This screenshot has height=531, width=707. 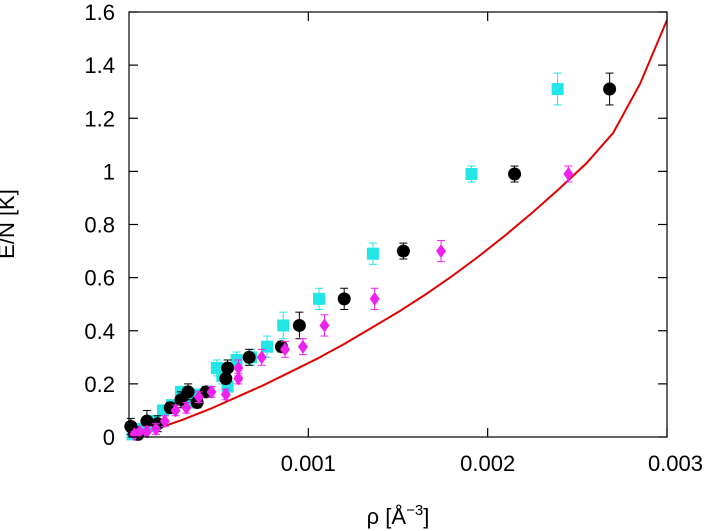 I want to click on y-tick-label: 0.4, so click(x=99, y=331).